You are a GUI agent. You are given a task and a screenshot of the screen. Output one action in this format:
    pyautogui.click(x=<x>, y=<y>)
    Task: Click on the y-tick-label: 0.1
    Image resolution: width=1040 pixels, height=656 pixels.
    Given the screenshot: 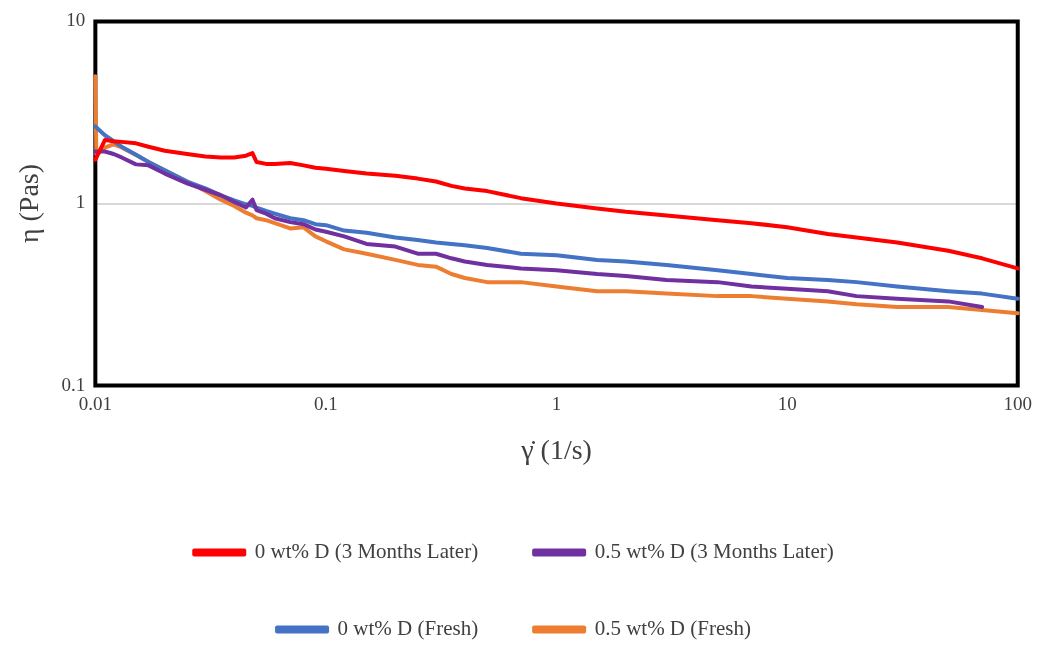 What is the action you would take?
    pyautogui.click(x=73, y=384)
    